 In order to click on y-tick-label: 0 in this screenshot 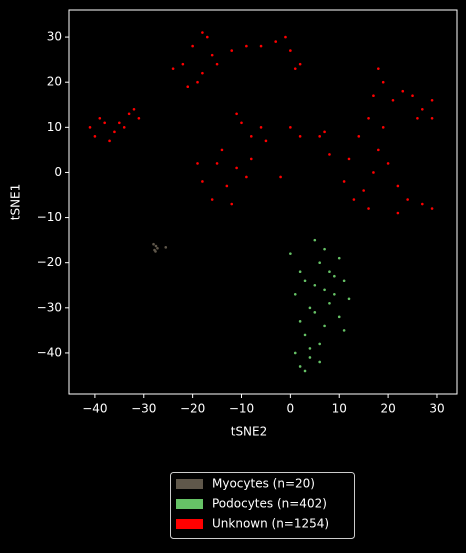, I will do `click(58, 172)`.